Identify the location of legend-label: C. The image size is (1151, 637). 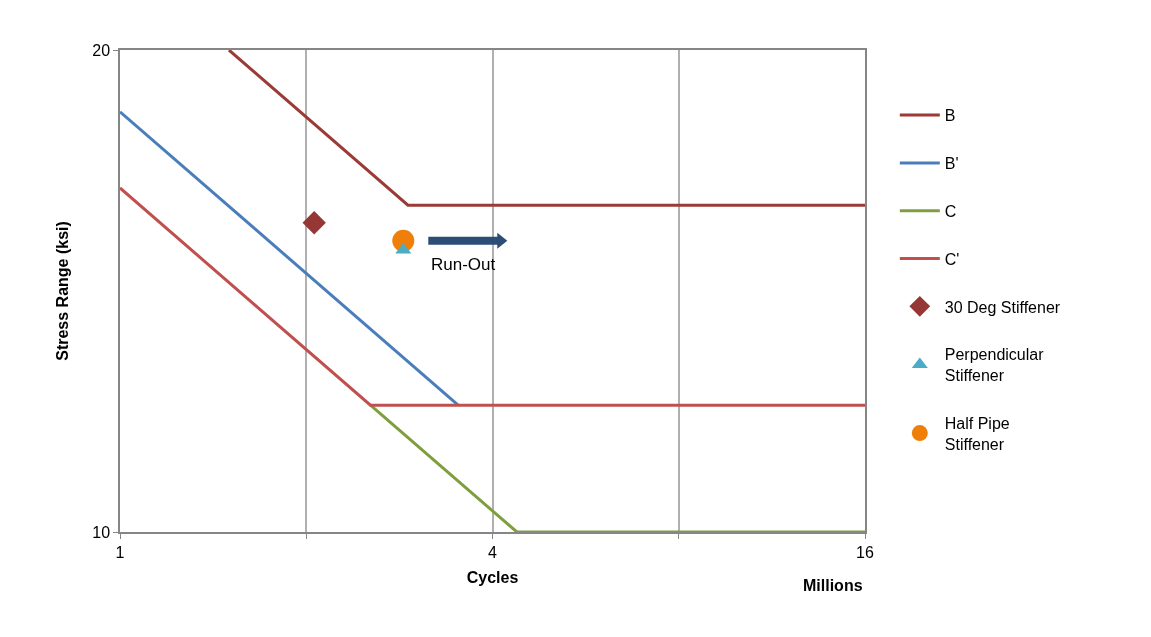
(950, 211).